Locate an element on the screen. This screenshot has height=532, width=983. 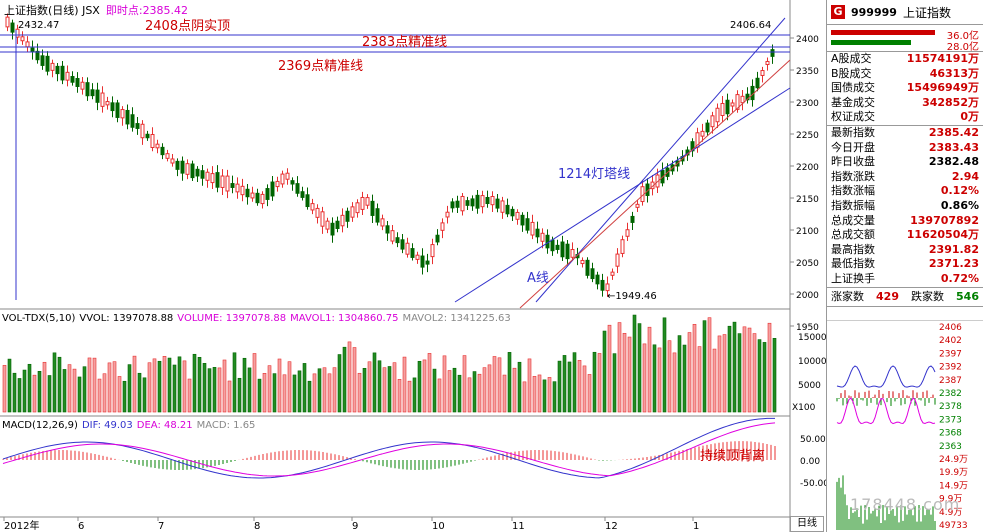
vol-tick: 15000 is located at coordinates (812, 338).